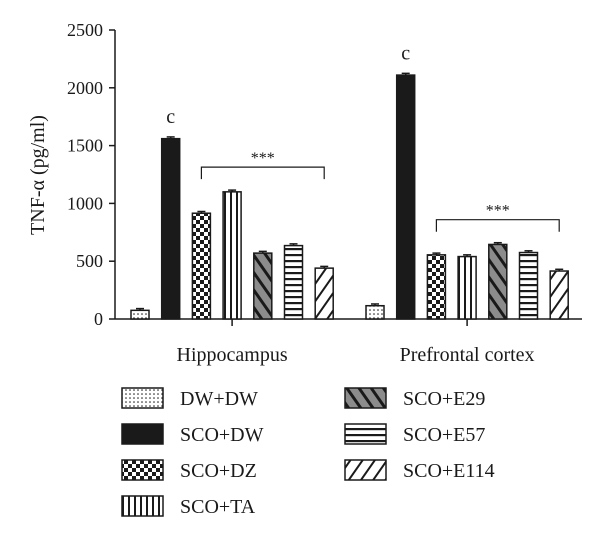 Image resolution: width=600 pixels, height=541 pixels. Describe the element at coordinates (85, 30) in the screenshot. I see `y-tick-label: 2500` at that location.